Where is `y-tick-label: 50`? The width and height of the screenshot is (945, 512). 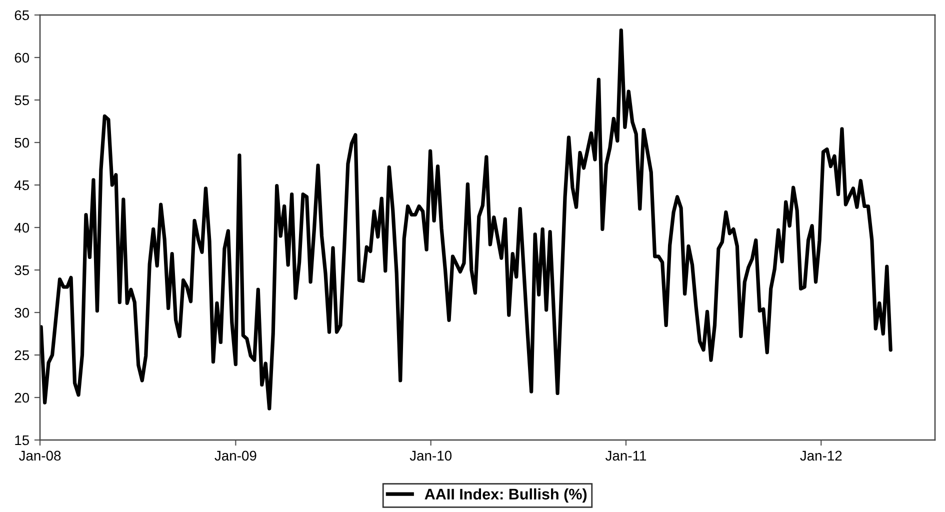 y-tick-label: 50 is located at coordinates (22, 143).